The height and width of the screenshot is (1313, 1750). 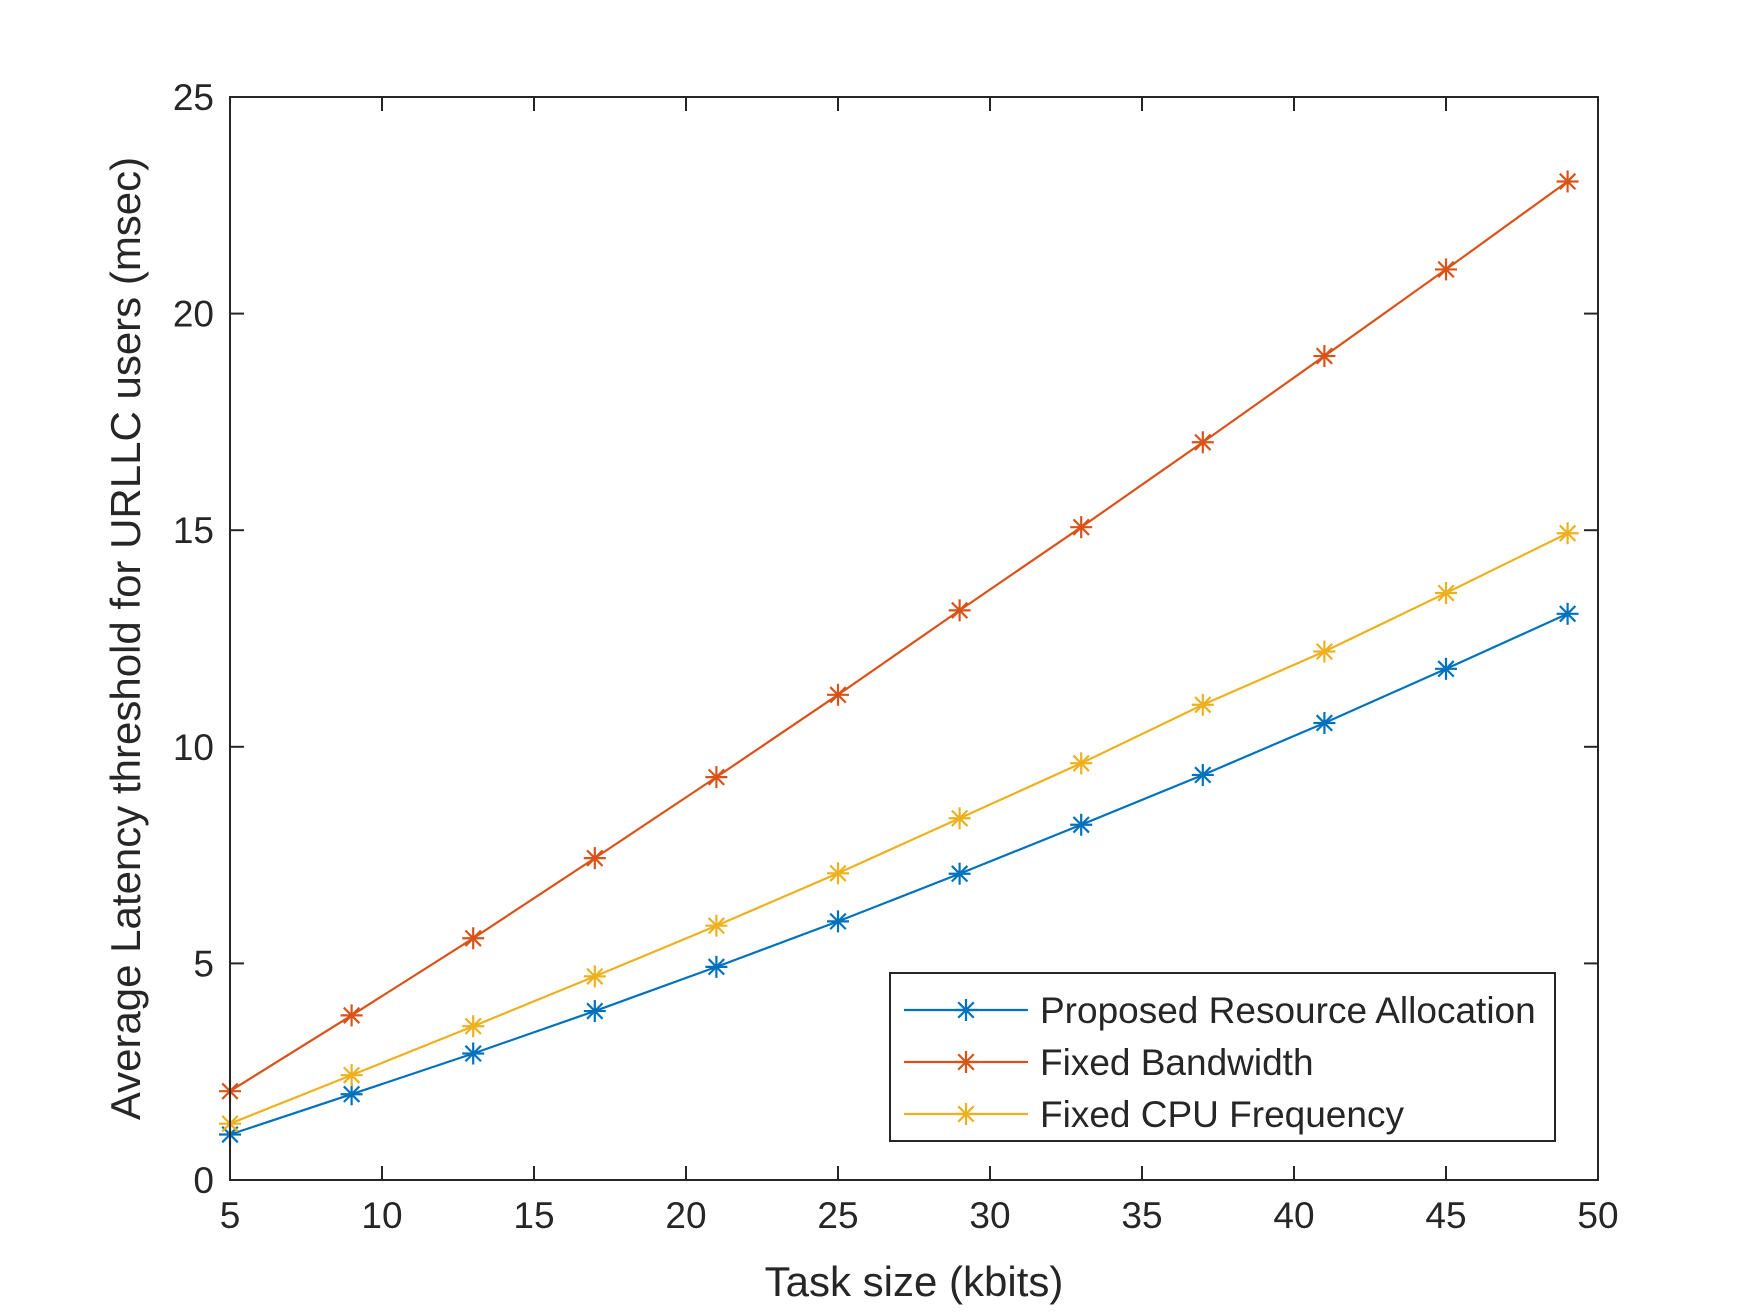 What do you see at coordinates (837, 1215) in the screenshot?
I see `x-tick-label: 25` at bounding box center [837, 1215].